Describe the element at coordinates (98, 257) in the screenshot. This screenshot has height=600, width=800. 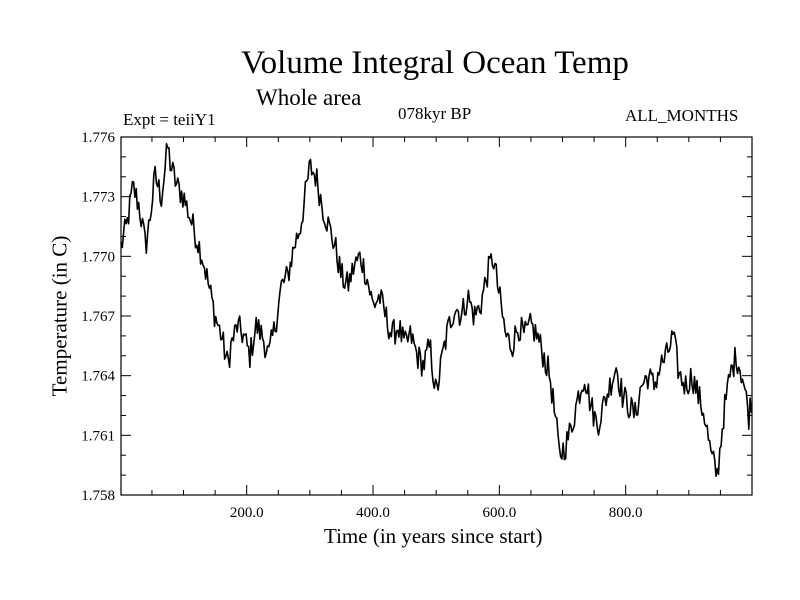
I see `y-tick-label: 1.770` at that location.